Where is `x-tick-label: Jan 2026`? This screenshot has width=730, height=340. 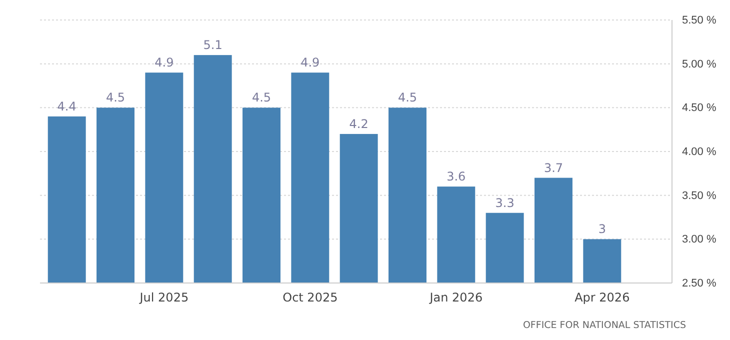 x-tick-label: Jan 2026 is located at coordinates (455, 297).